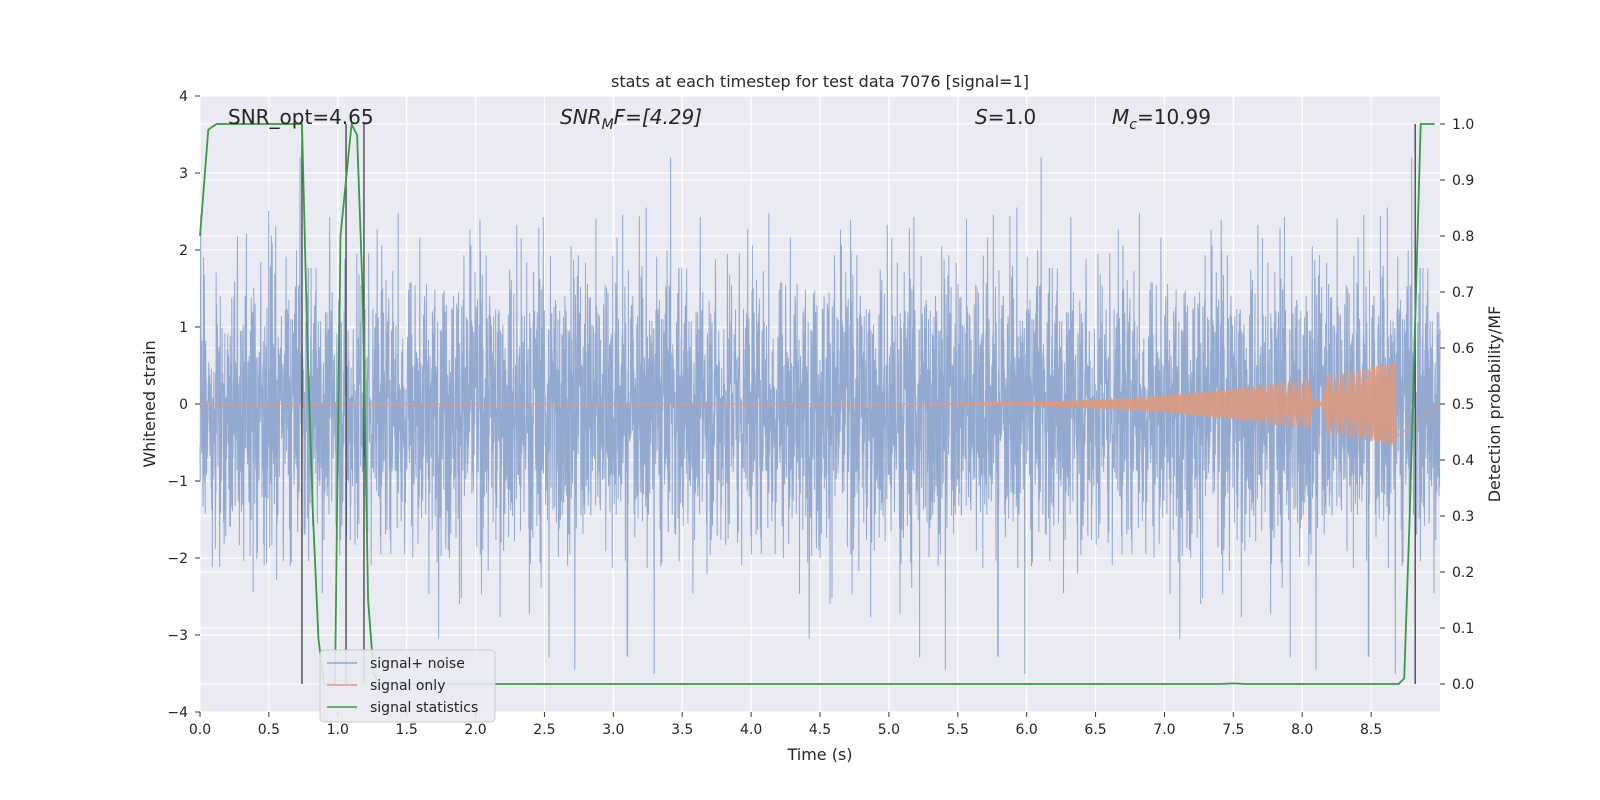 This screenshot has width=1600, height=800. What do you see at coordinates (1463, 461) in the screenshot?
I see `y-tick-label-right: 0.4` at bounding box center [1463, 461].